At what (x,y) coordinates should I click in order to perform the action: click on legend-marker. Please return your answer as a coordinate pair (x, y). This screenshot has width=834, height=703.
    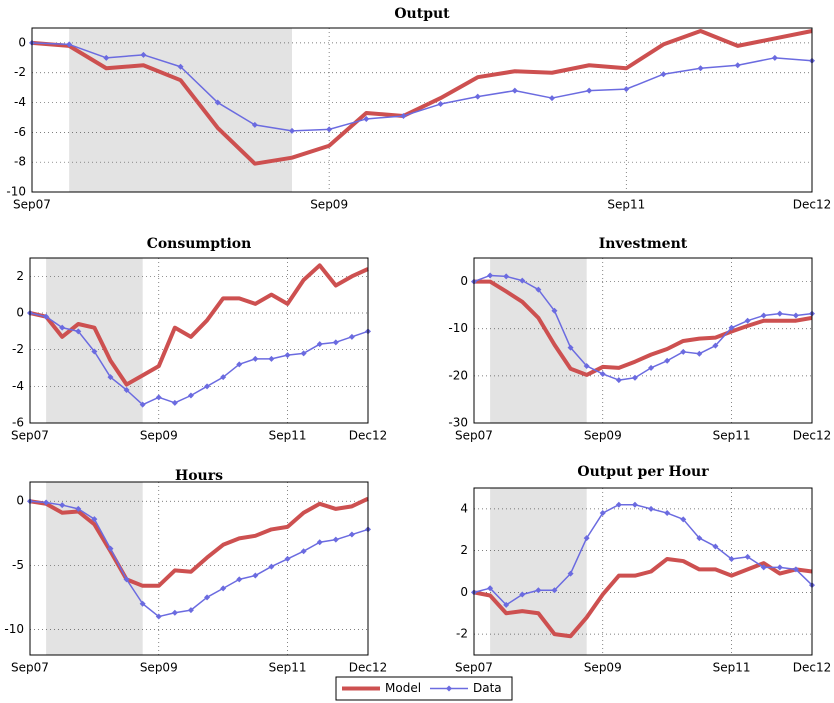
    Looking at the image, I should click on (449, 688).